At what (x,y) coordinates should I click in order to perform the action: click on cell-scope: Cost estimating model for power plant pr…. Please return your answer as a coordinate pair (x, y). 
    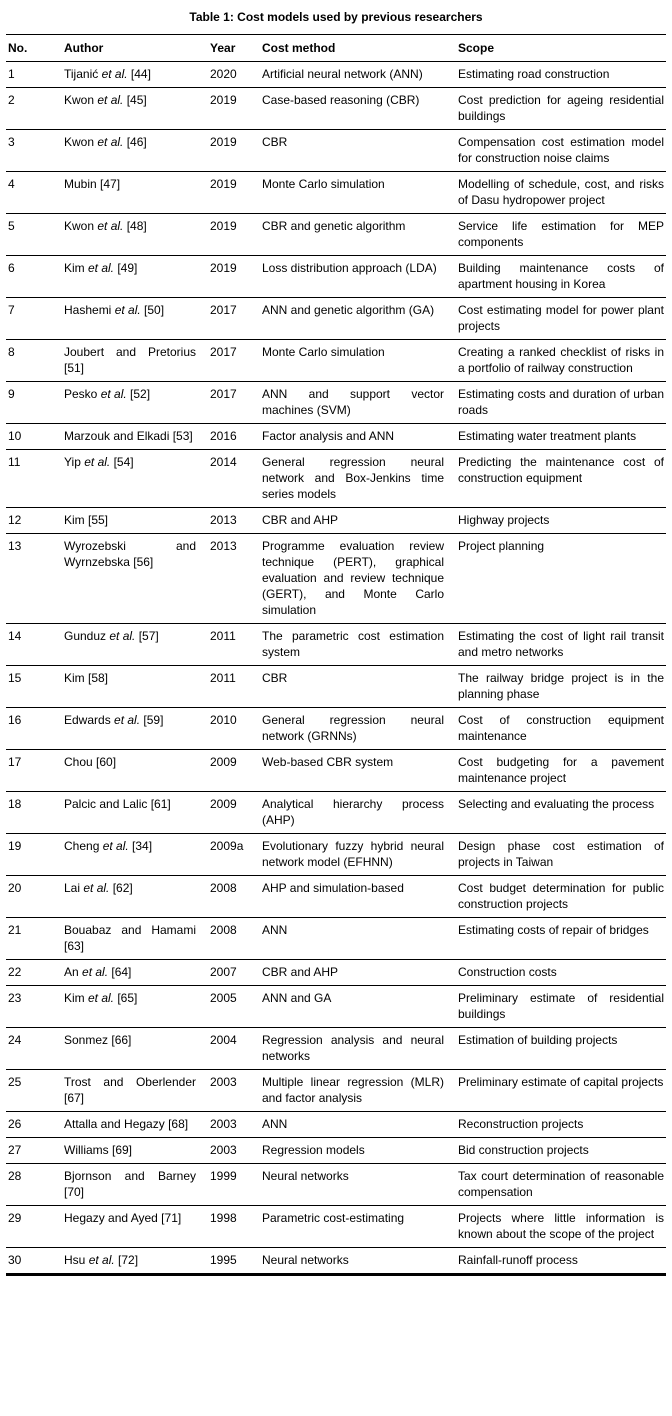
    Looking at the image, I should click on (561, 318).